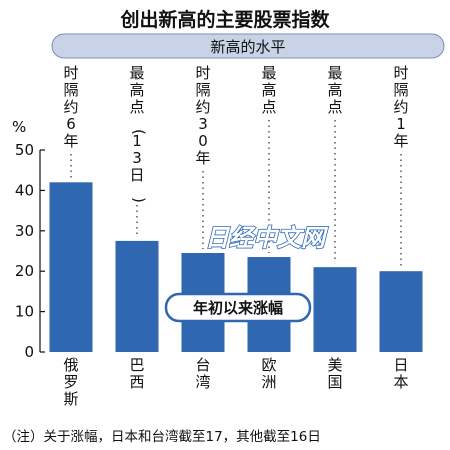 This screenshot has height=450, width=450. I want to click on level-band, so click(248, 46).